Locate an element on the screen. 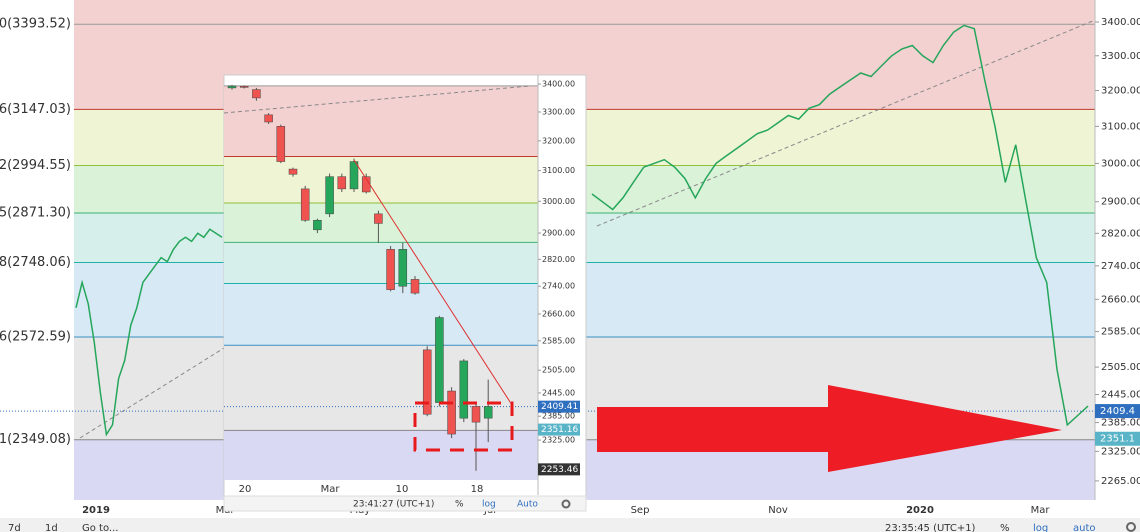  fib-label: 6(3147.03) is located at coordinates (35, 109).